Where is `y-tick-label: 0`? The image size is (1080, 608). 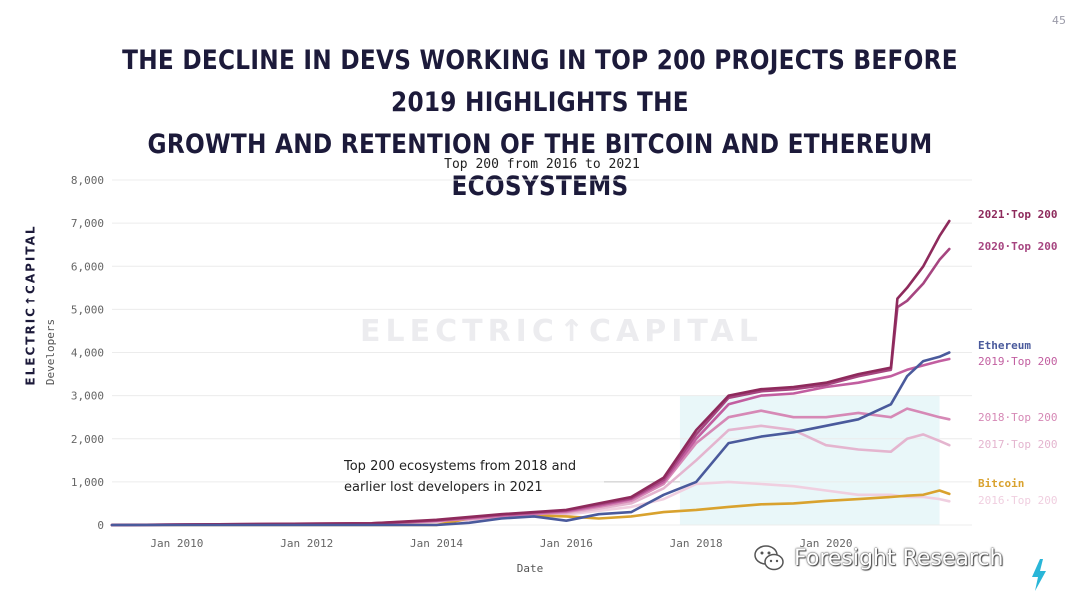
y-tick-label: 0 is located at coordinates (100, 525).